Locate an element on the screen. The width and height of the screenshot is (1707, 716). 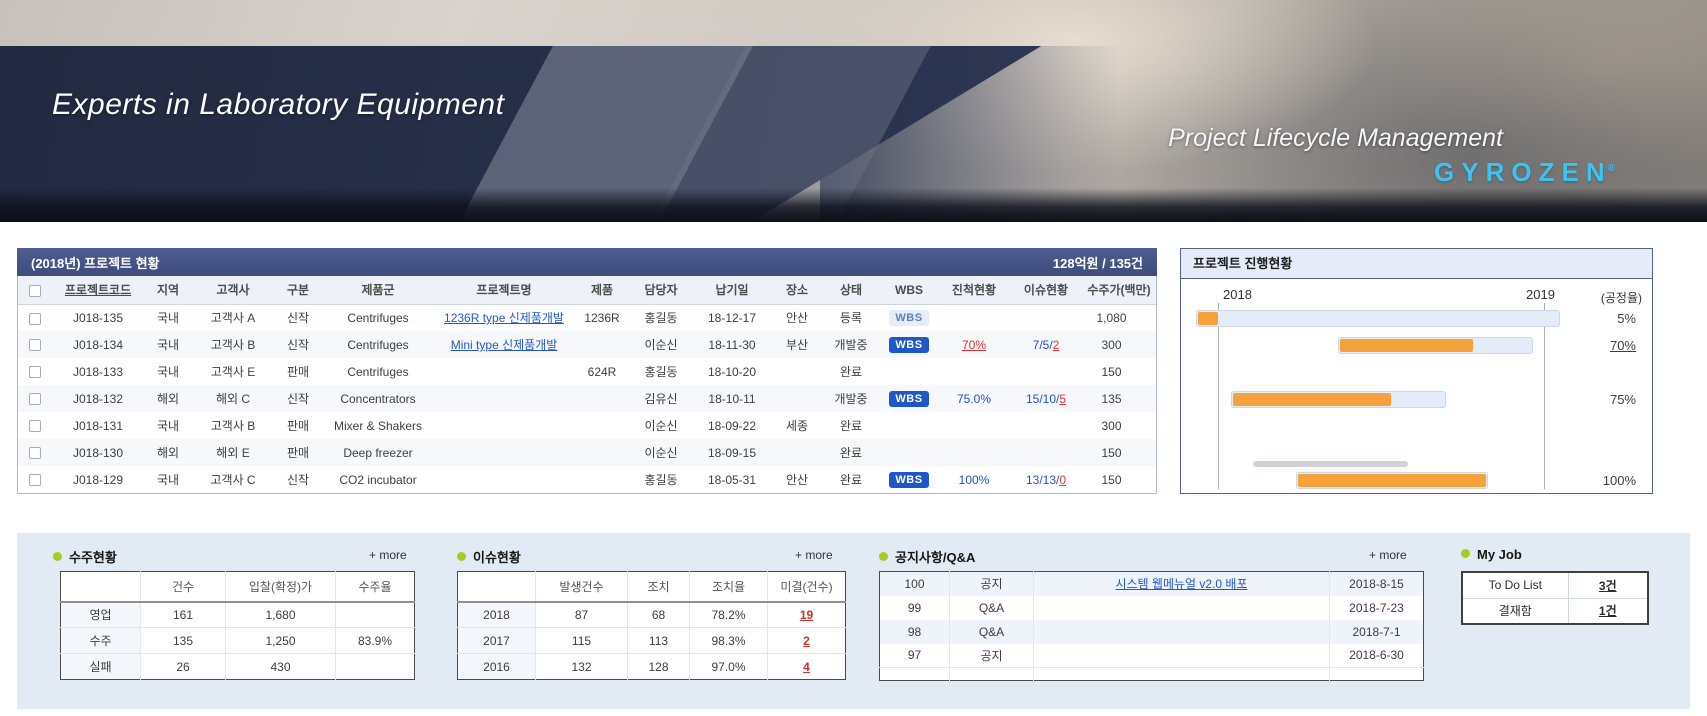
cell-customer: 고객사 C is located at coordinates (233, 480).